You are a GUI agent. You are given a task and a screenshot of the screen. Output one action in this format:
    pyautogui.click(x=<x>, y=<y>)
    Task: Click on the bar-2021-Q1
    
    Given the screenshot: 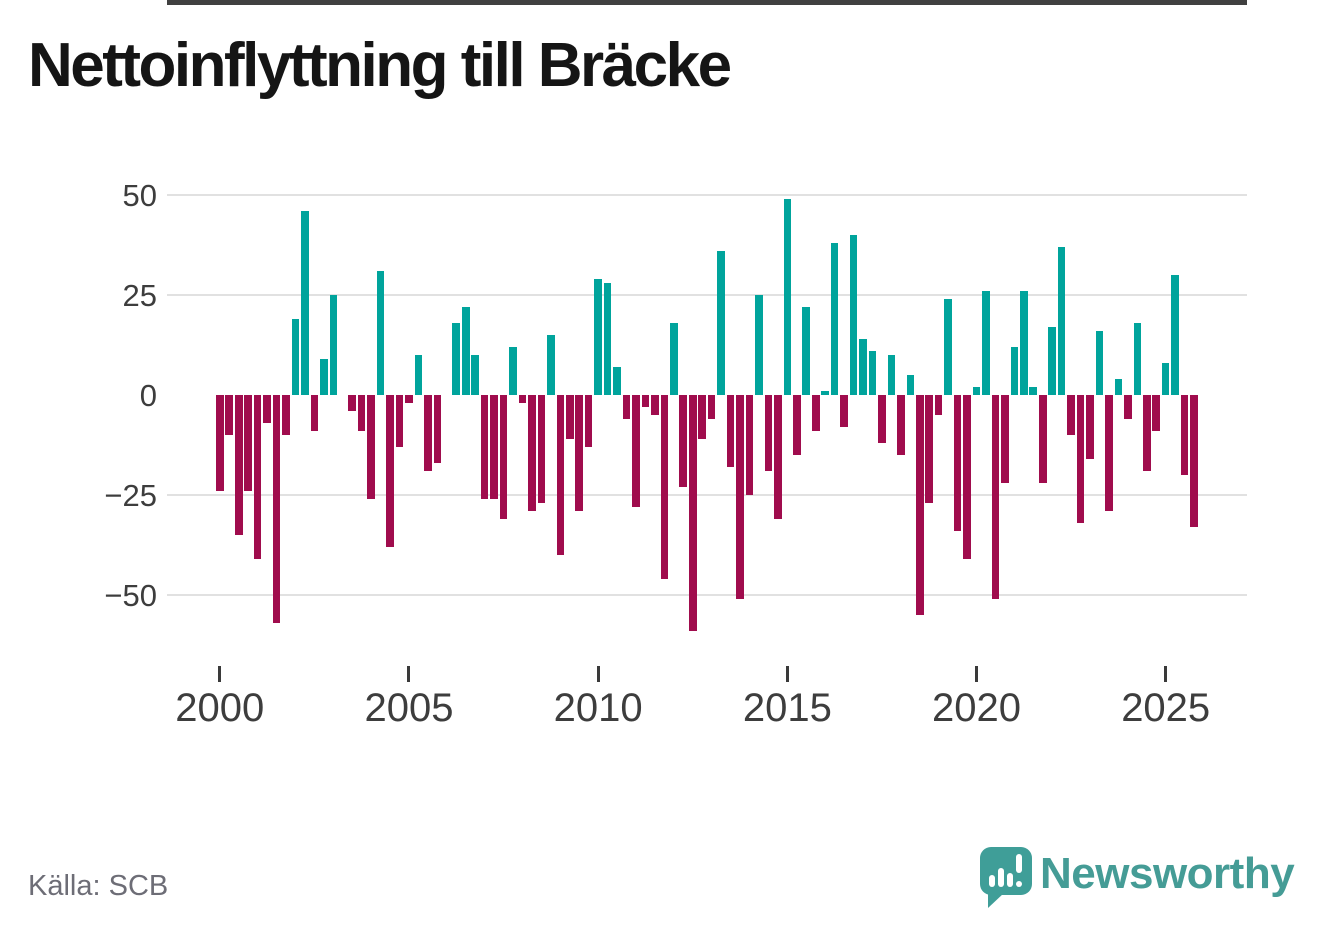 What is the action you would take?
    pyautogui.click(x=1014, y=371)
    